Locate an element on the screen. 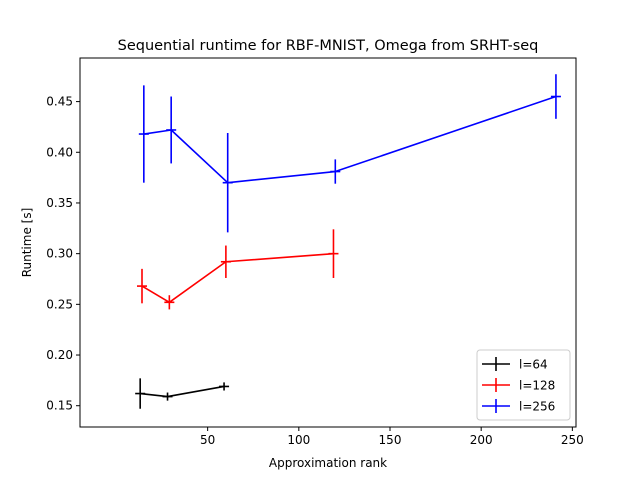 Image resolution: width=640 pixels, height=484 pixels. legend-item: l=64 is located at coordinates (515, 364).